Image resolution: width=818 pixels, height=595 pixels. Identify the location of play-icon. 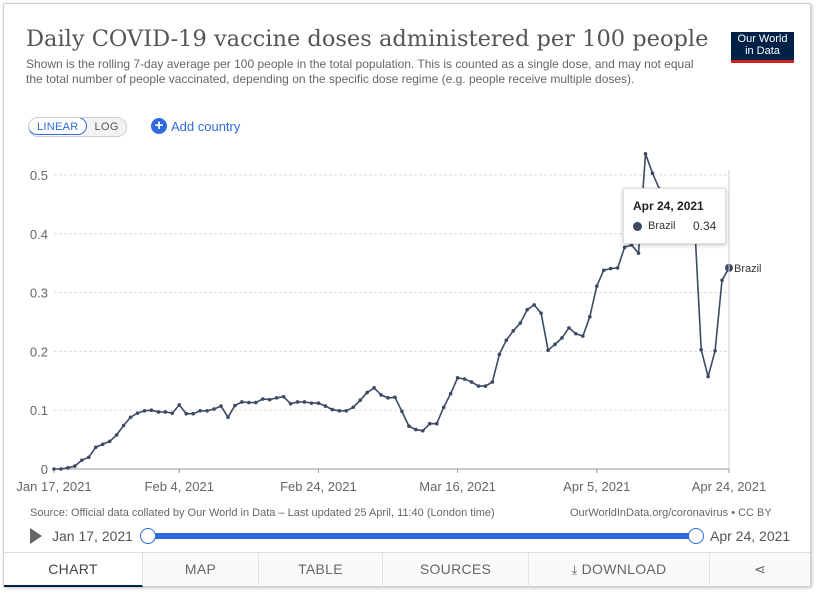
(36, 536).